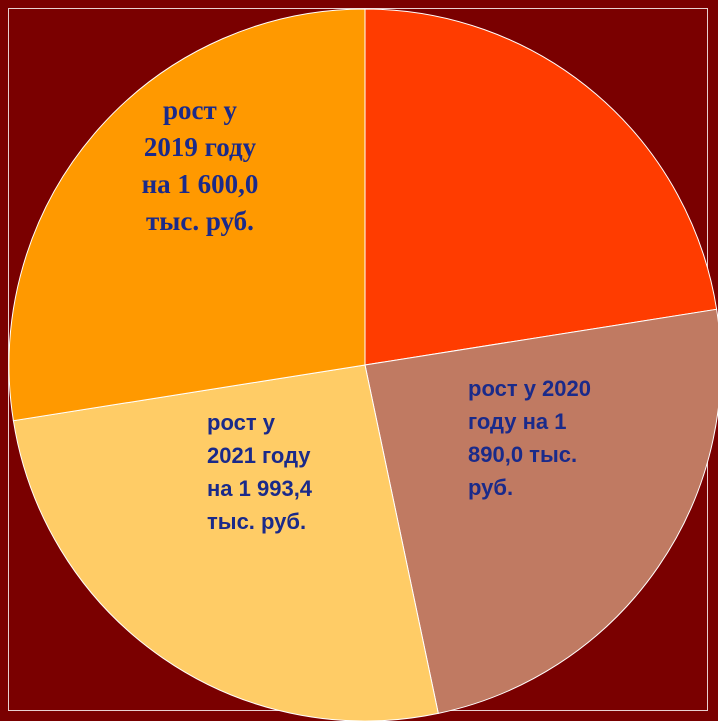 This screenshot has height=721, width=718. I want to click on label-line: 890,0 тыс., so click(523, 454).